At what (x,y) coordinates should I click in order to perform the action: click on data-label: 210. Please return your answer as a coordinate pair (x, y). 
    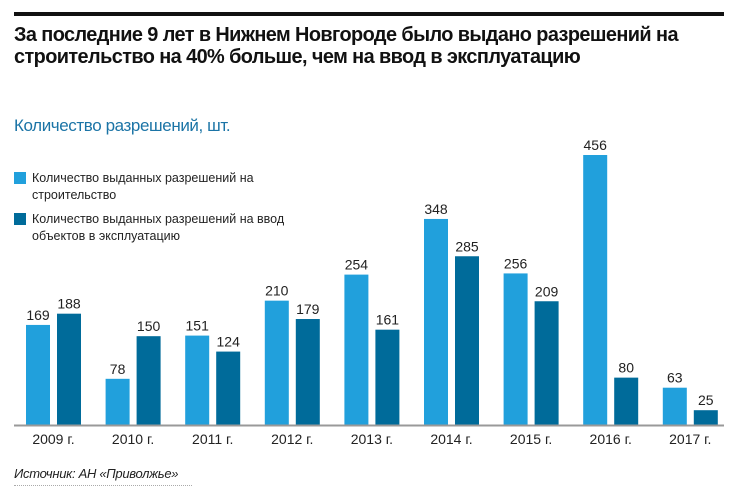
    Looking at the image, I should click on (277, 291).